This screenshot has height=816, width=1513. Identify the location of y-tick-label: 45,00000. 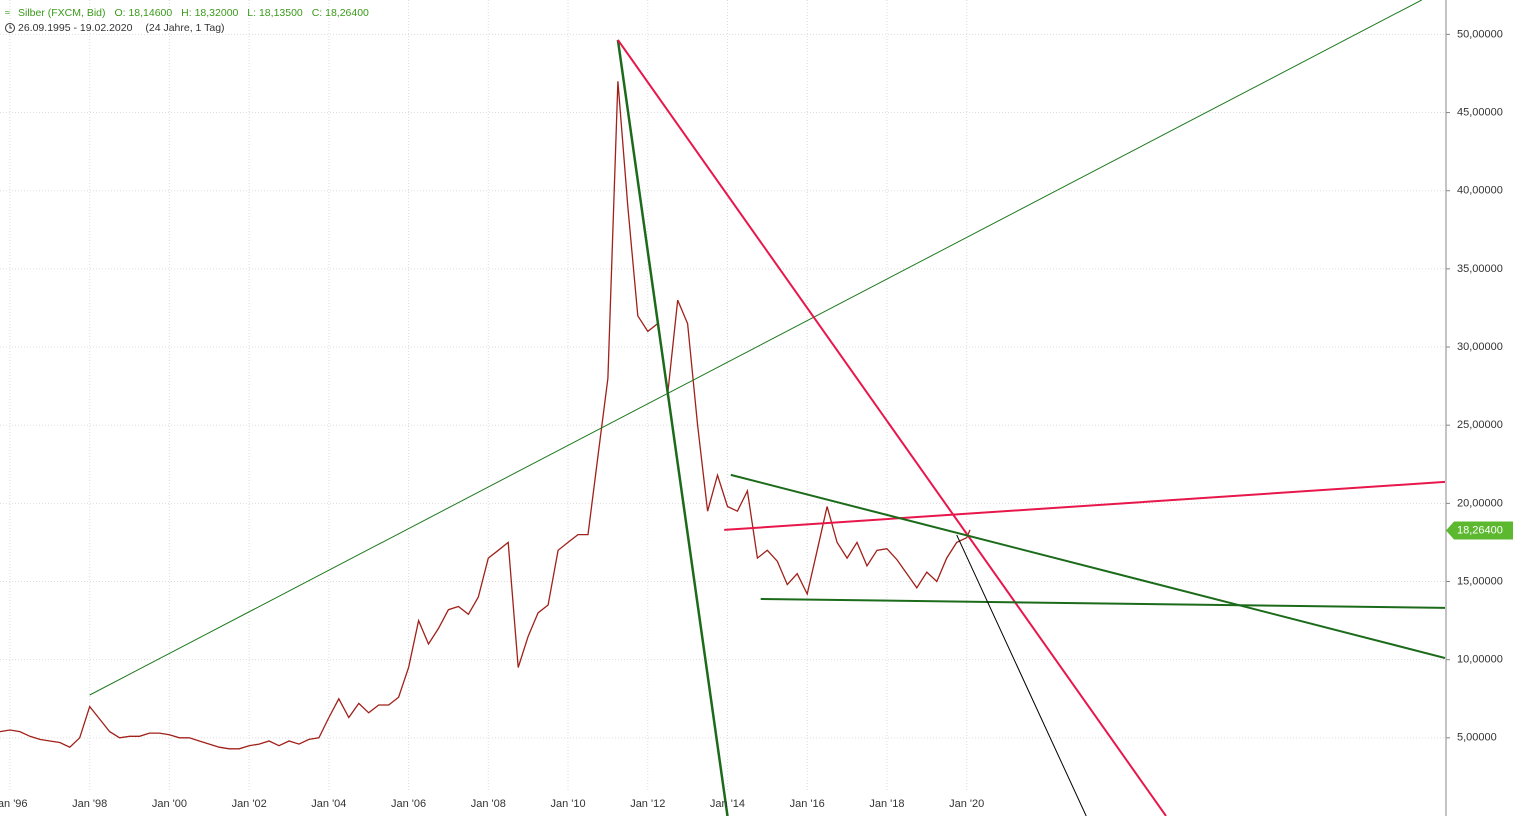
(1480, 112).